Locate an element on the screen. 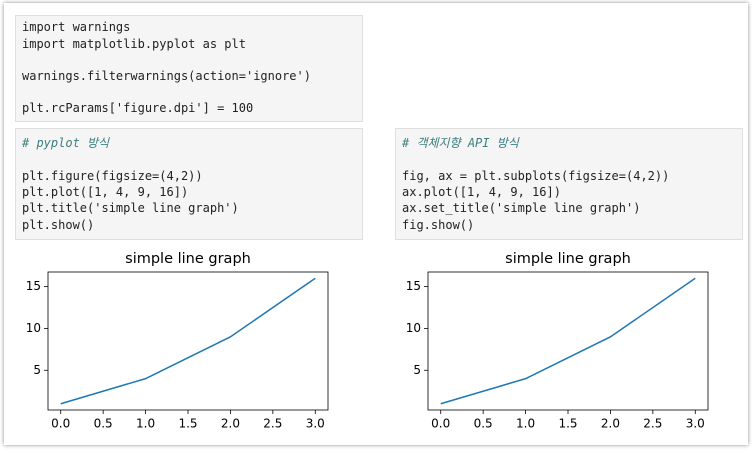 This screenshot has height=454, width=755. code-comment: # pyplot 방식 is located at coordinates (66, 143).